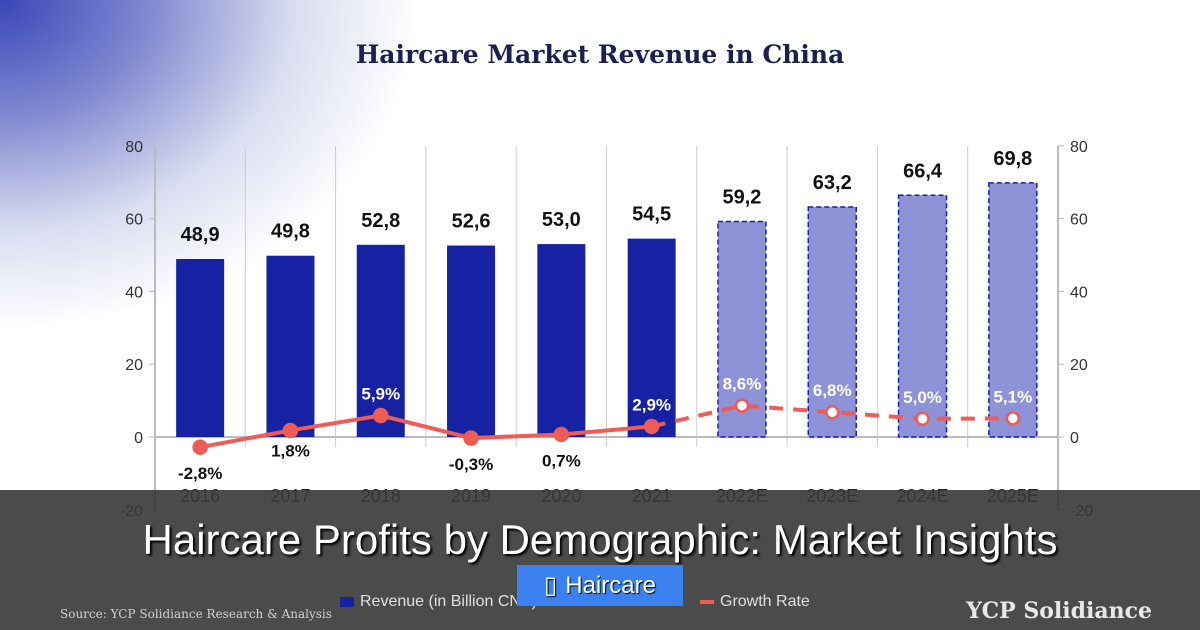 The height and width of the screenshot is (630, 1200). What do you see at coordinates (380, 221) in the screenshot?
I see `bar-value-label: 52,8` at bounding box center [380, 221].